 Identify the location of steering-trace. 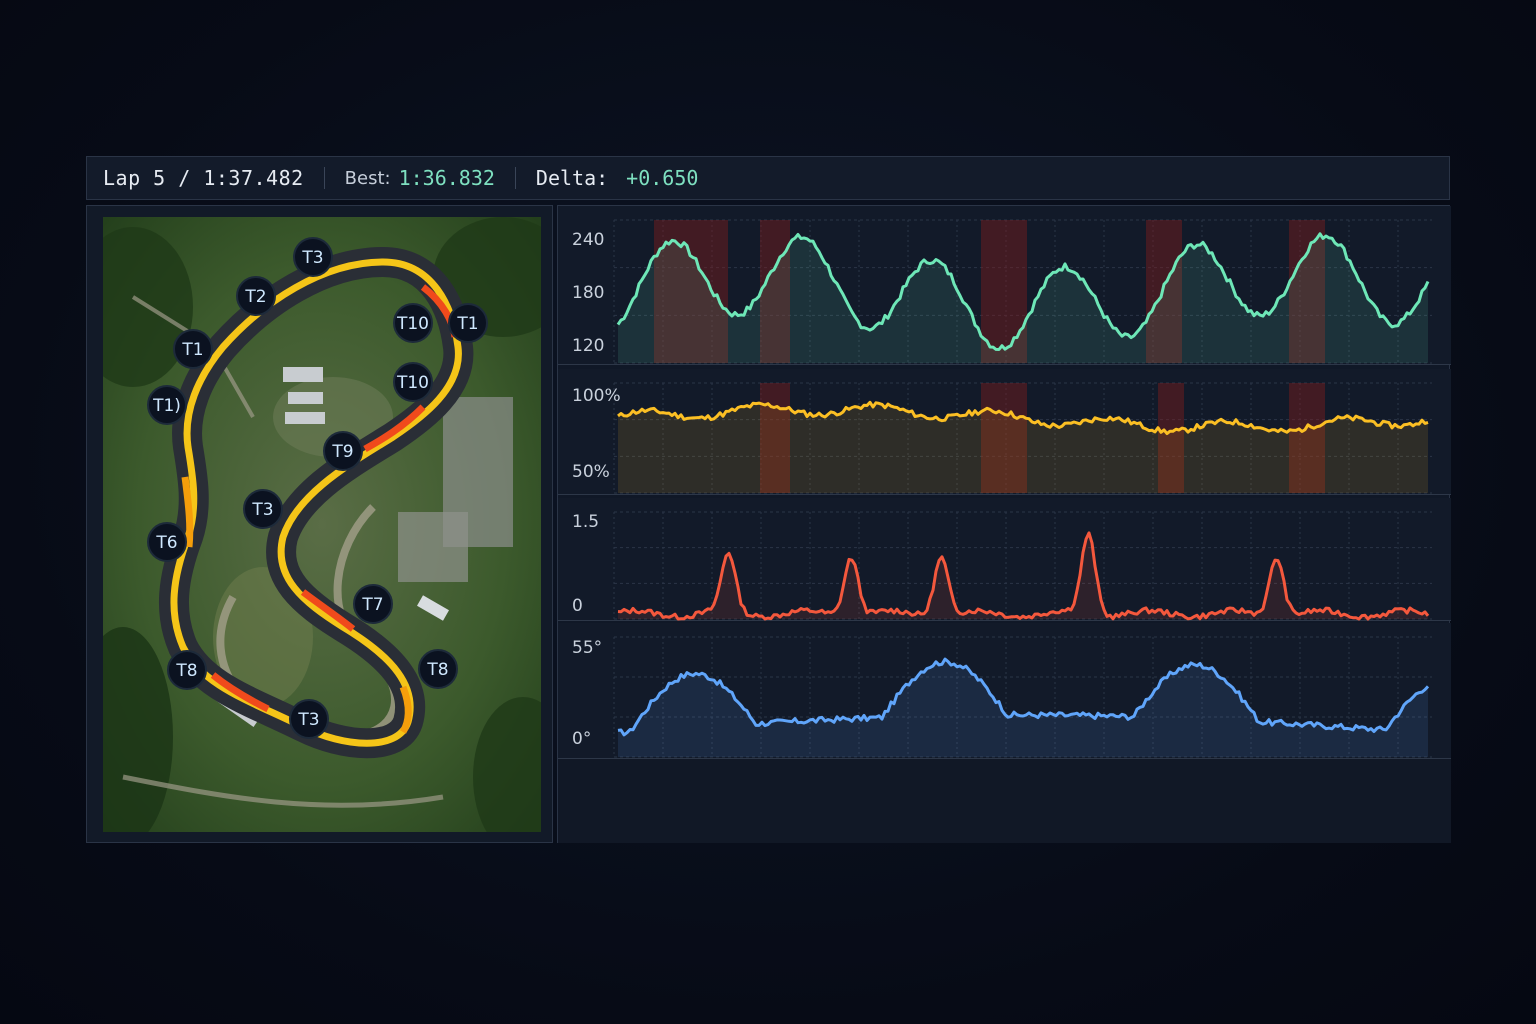
(1022, 697).